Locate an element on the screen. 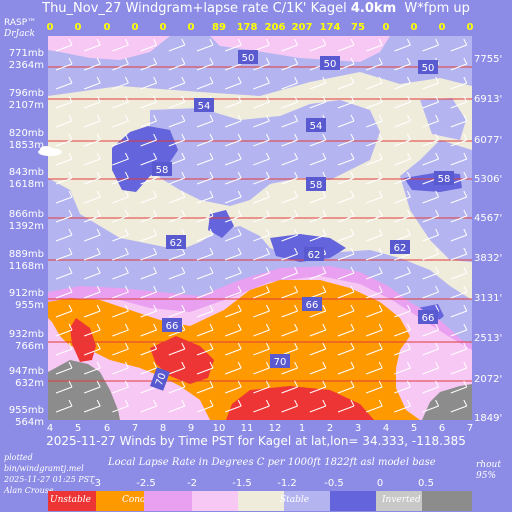 This screenshot has height=512, width=512. grey-ground-right is located at coordinates (447, 402).